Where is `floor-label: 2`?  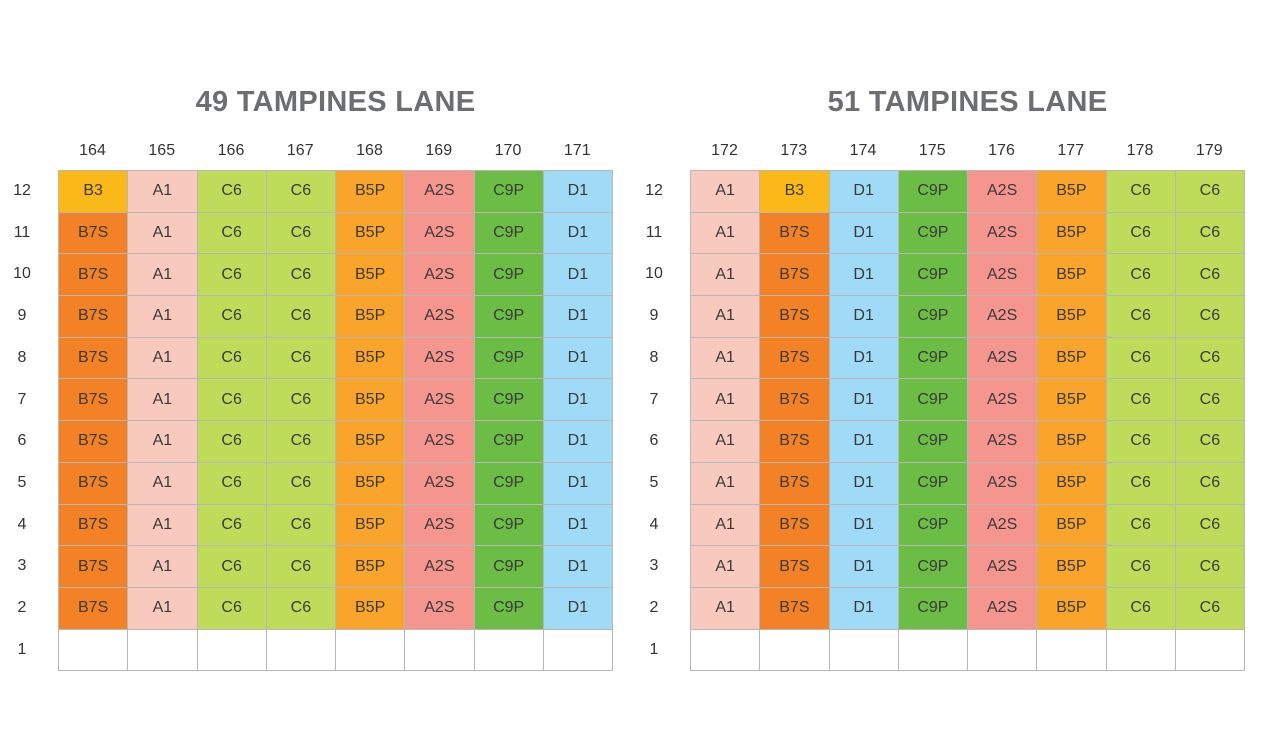
floor-label: 2 is located at coordinates (22, 607).